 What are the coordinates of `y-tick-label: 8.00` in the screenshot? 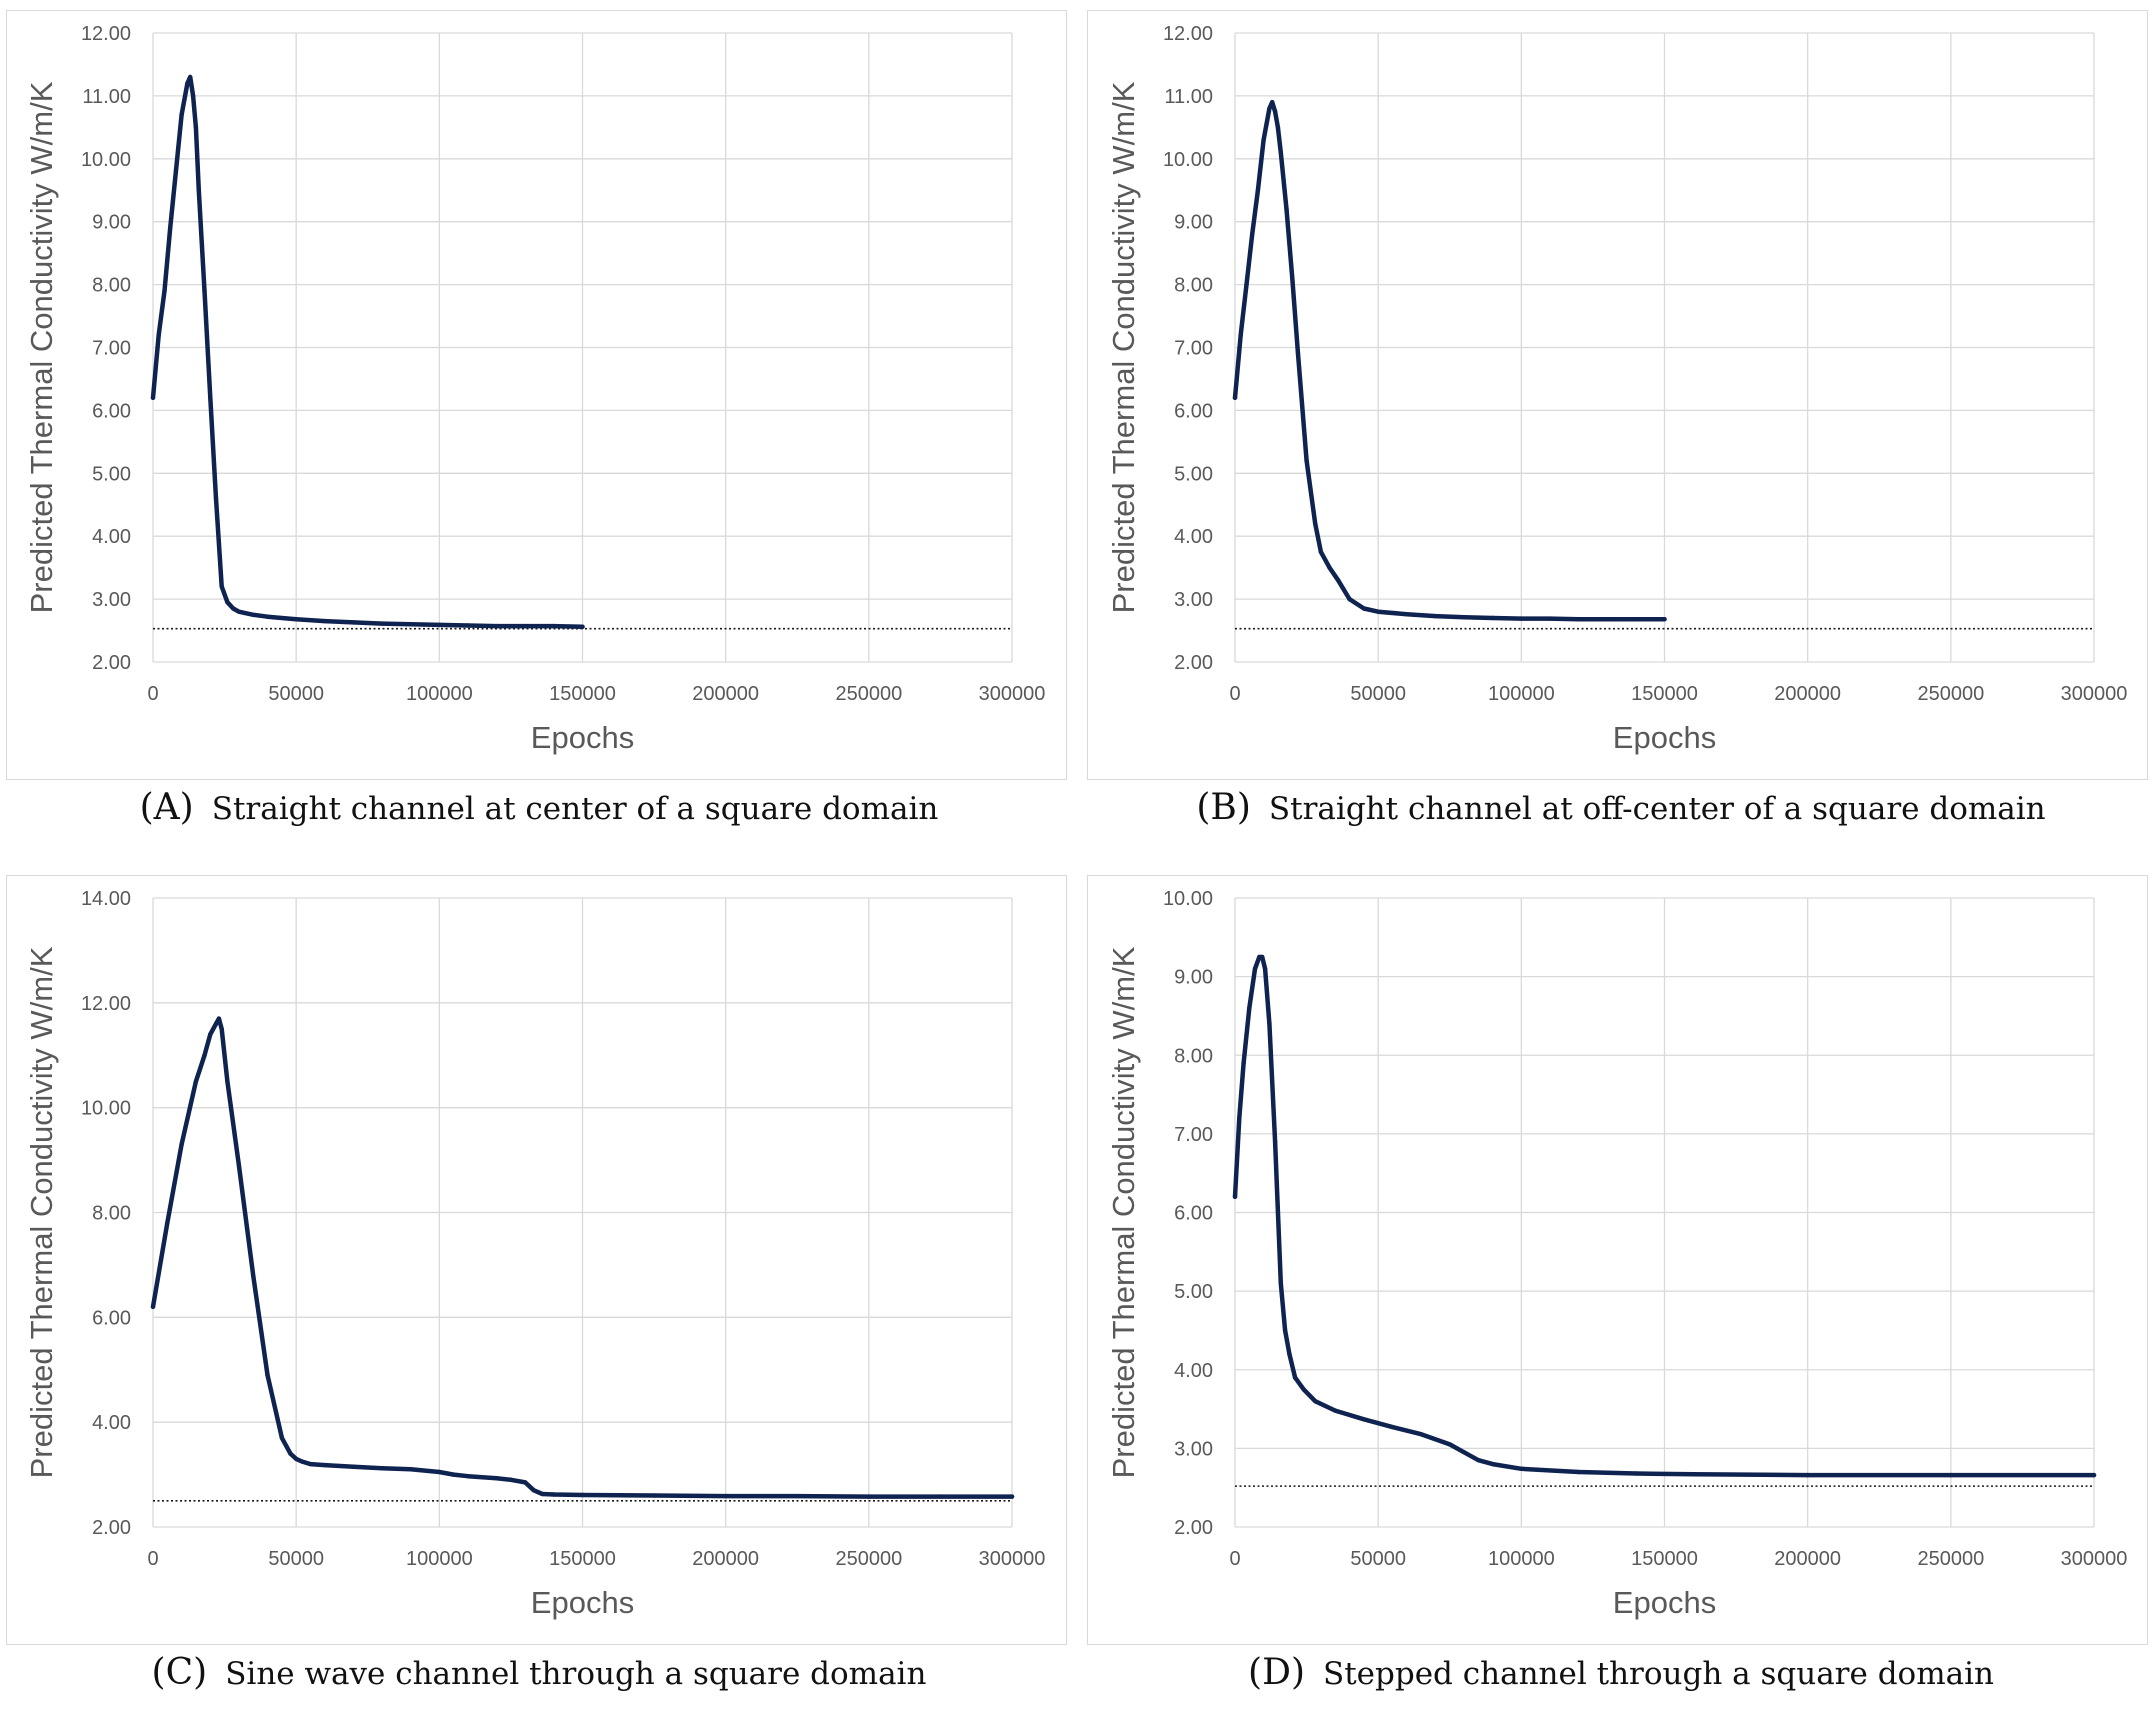 It's located at (111, 286).